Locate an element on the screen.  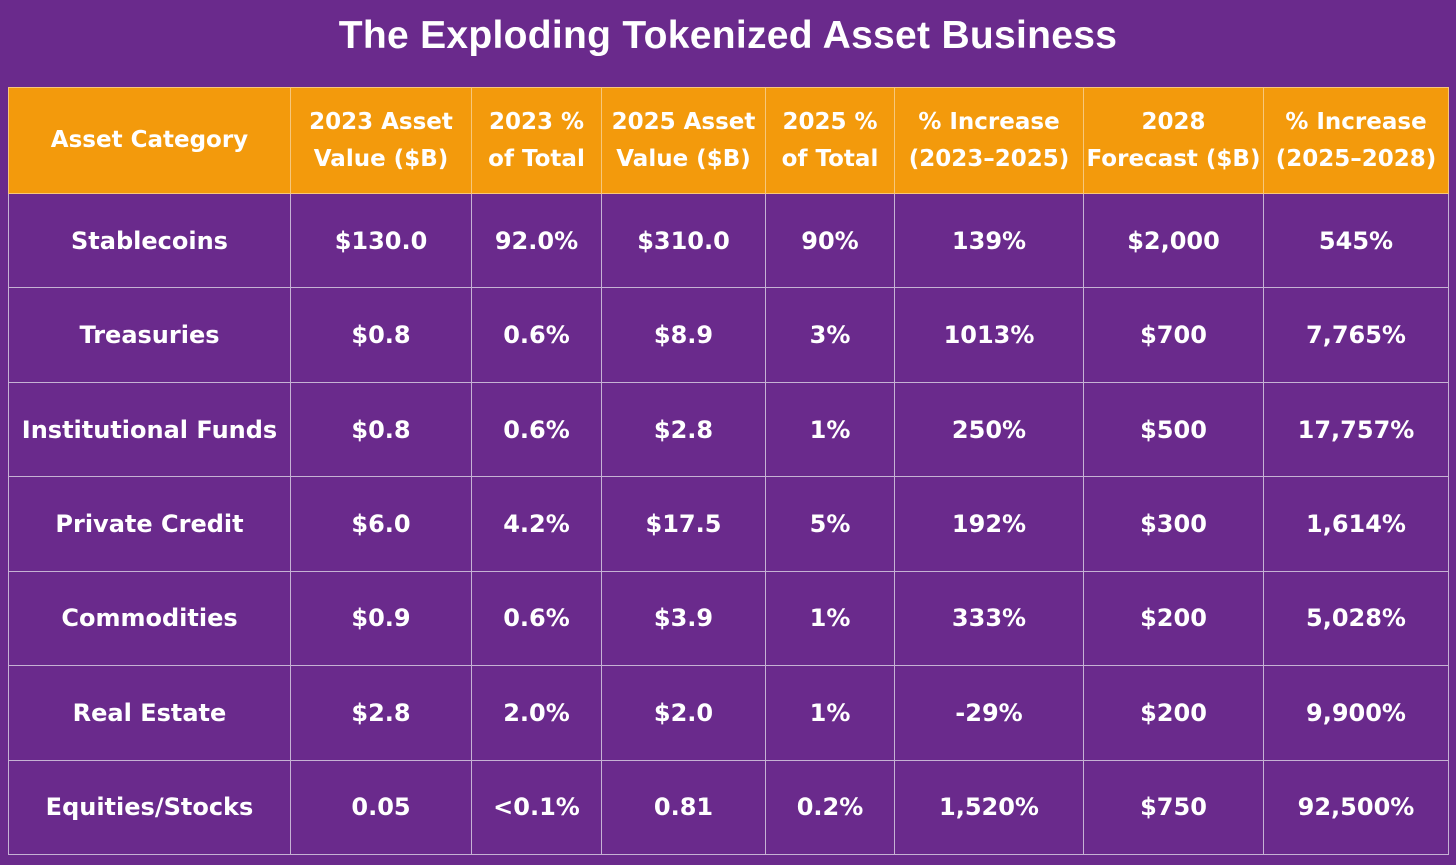
table-cell: $750 is located at coordinates (1173, 807).